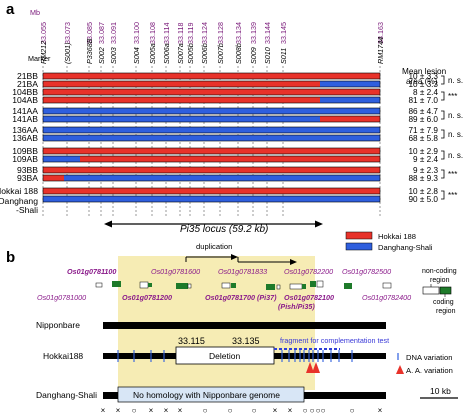  What do you see at coordinates (405, 247) in the screenshot?
I see `legend-dang-label: Danghang-Shali` at bounding box center [405, 247].